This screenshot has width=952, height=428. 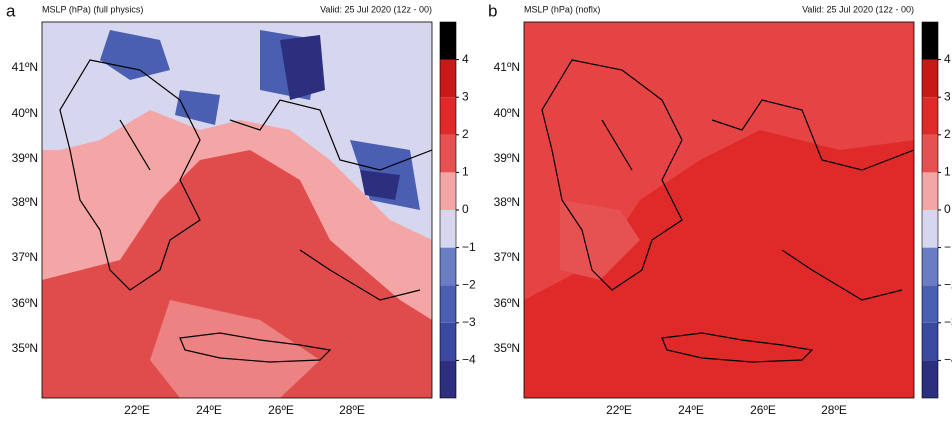 I want to click on panel-label: b, so click(x=492, y=10).